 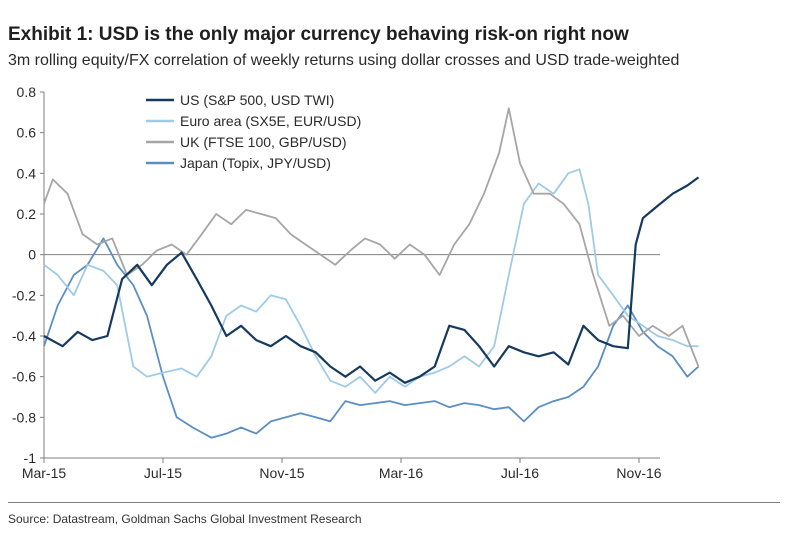 I want to click on y-tick-label: -0.4, so click(x=24, y=336).